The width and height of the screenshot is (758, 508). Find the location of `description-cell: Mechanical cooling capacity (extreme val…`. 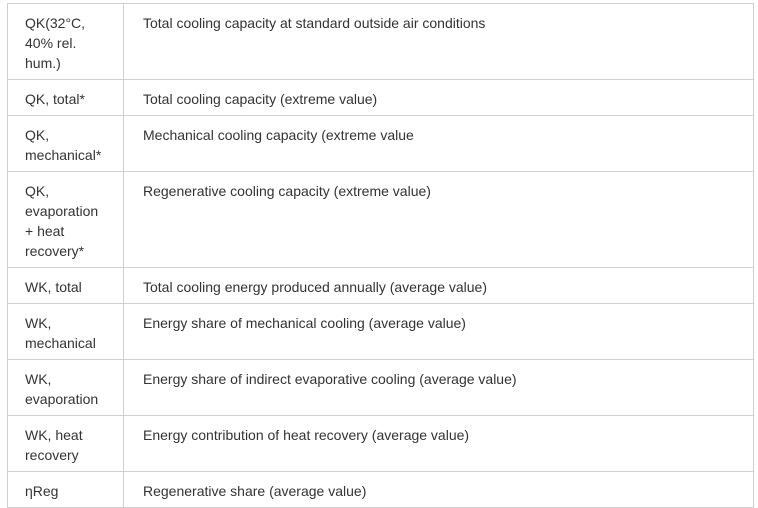

description-cell: Mechanical cooling capacity (extreme val… is located at coordinates (438, 143).